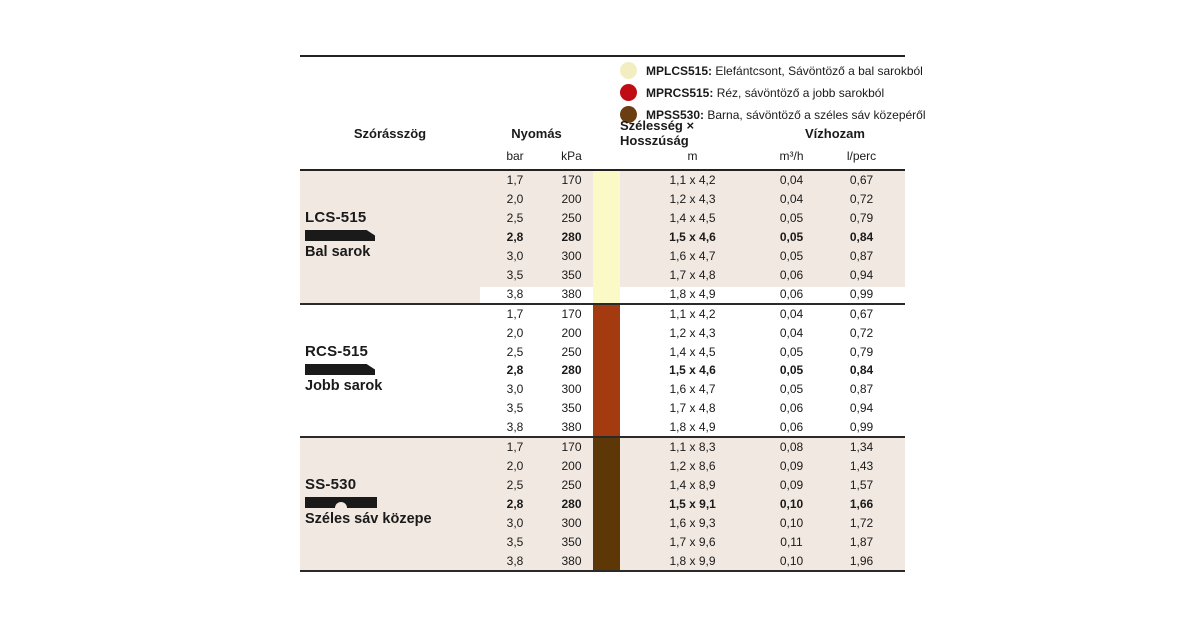 This screenshot has height=630, width=1200. Describe the element at coordinates (679, 70) in the screenshot. I see `legend-code: MPLCS515:` at that location.